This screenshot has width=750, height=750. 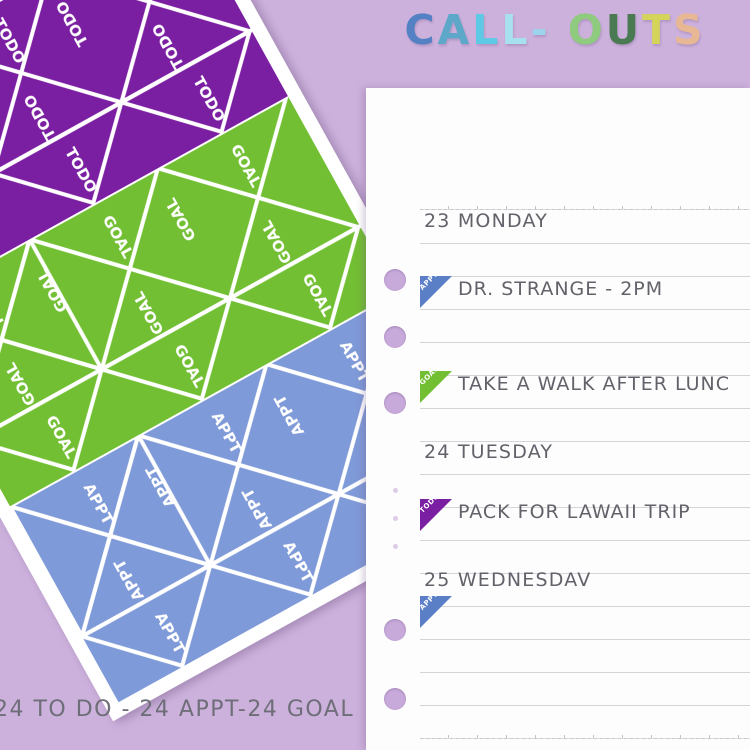 I want to click on planner-entry-2: TODO PACK FOR LAWAII TRIP, so click(x=582, y=512).